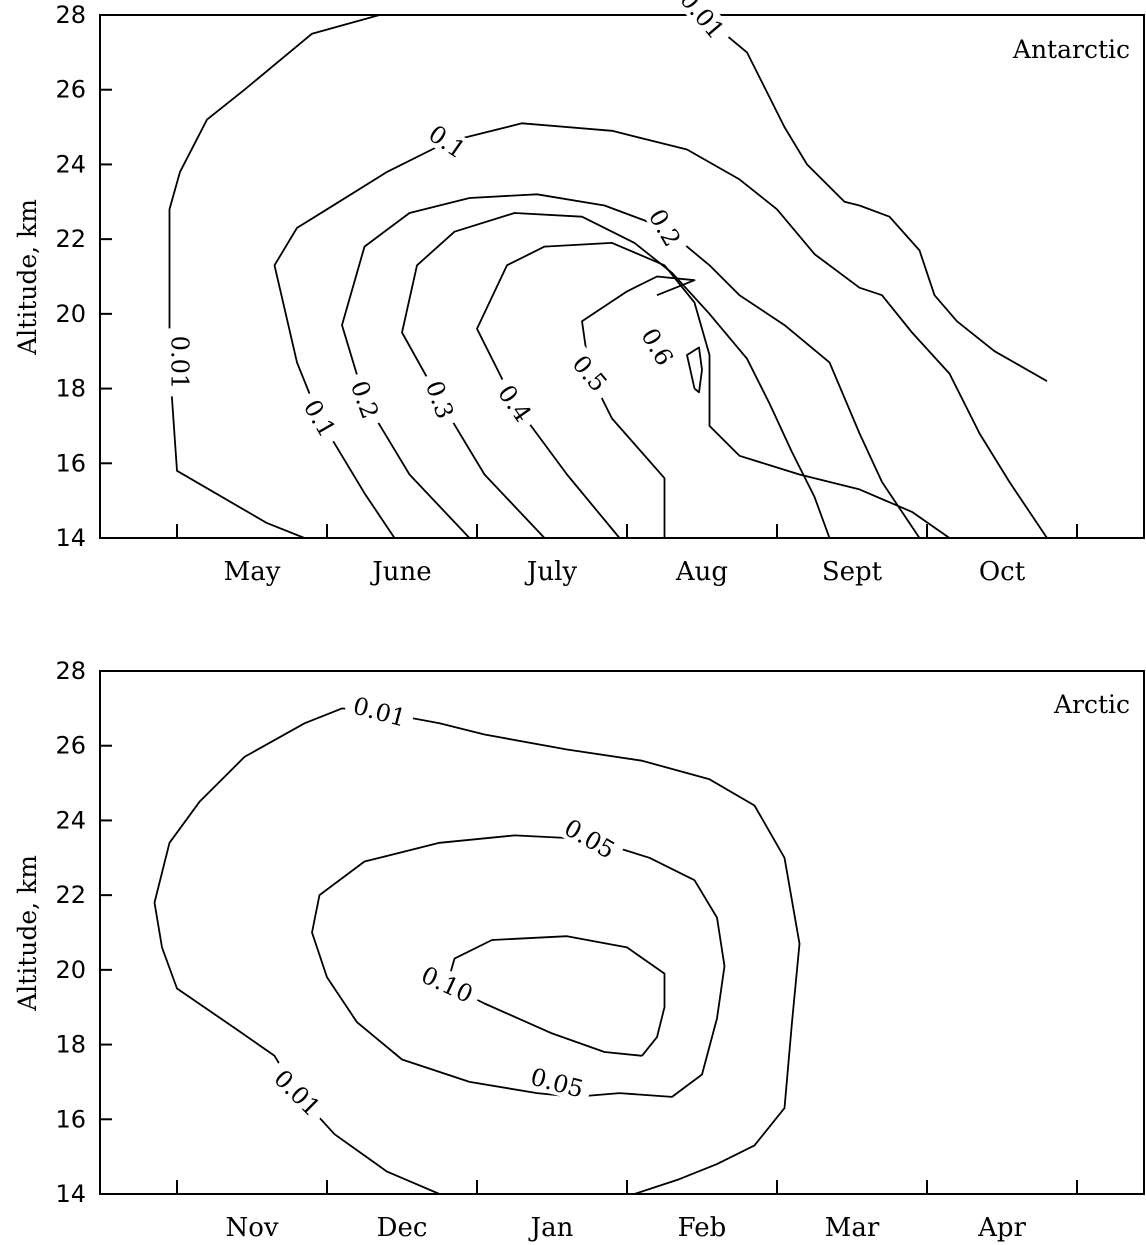 The height and width of the screenshot is (1245, 1146). I want to click on month-label: May, so click(252, 572).